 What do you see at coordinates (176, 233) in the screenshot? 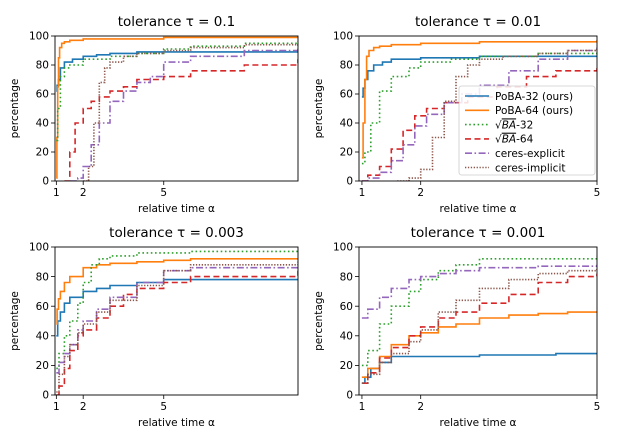
I see `chart-title: tolerance τ = 0.003` at bounding box center [176, 233].